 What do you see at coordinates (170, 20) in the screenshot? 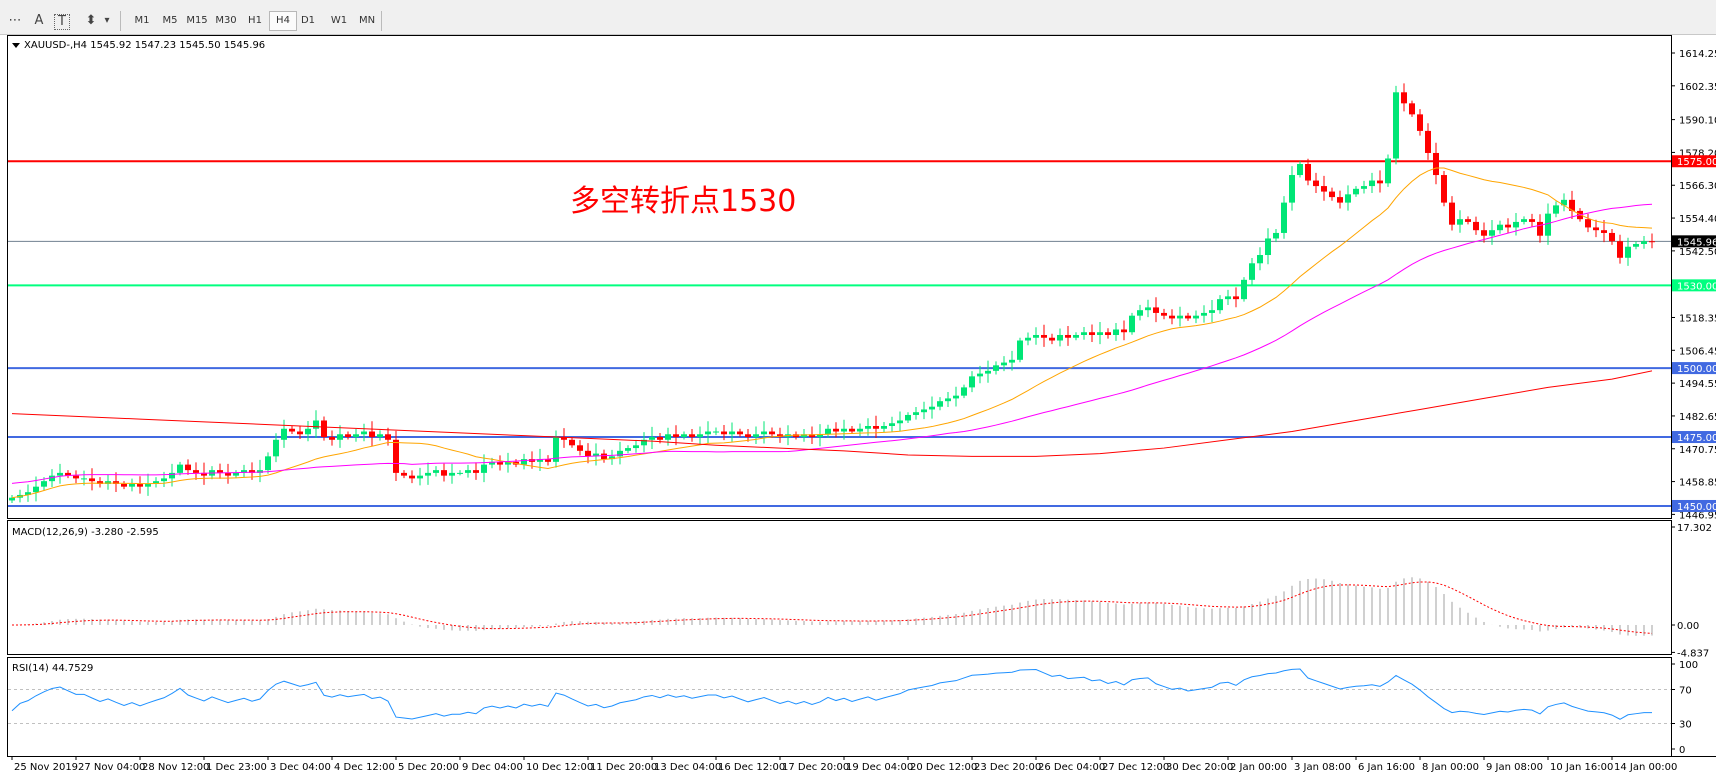
I see `timeframe-m5-button: M5` at bounding box center [170, 20].